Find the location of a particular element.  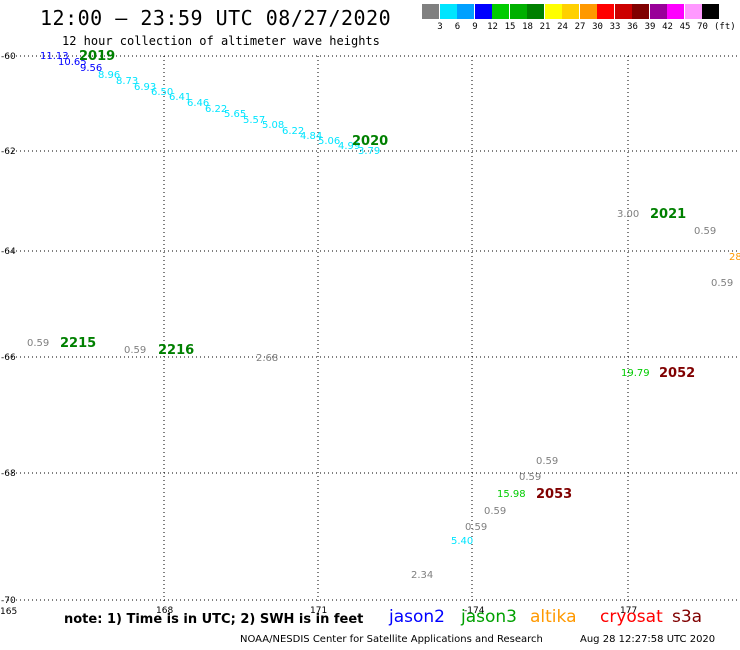

satellite-name: cryosat is located at coordinates (631, 617).